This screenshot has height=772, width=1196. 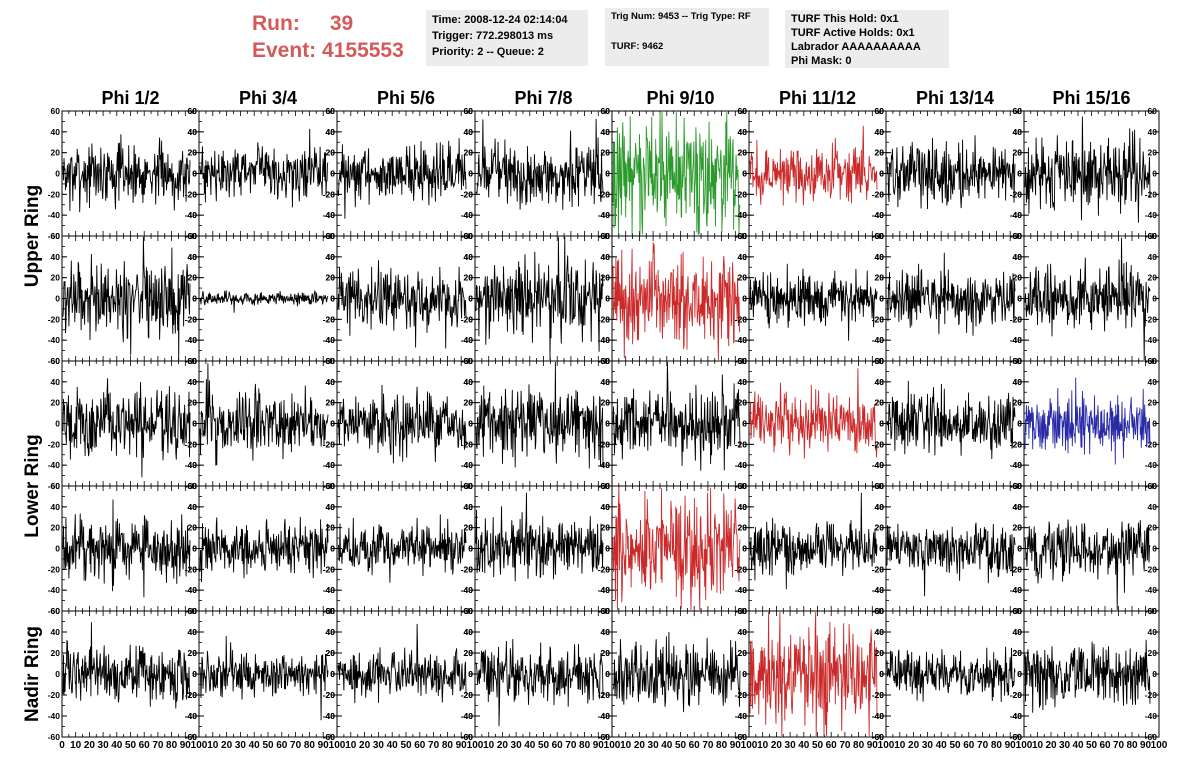 I want to click on waveform-trace-r0-c5, so click(x=813, y=165).